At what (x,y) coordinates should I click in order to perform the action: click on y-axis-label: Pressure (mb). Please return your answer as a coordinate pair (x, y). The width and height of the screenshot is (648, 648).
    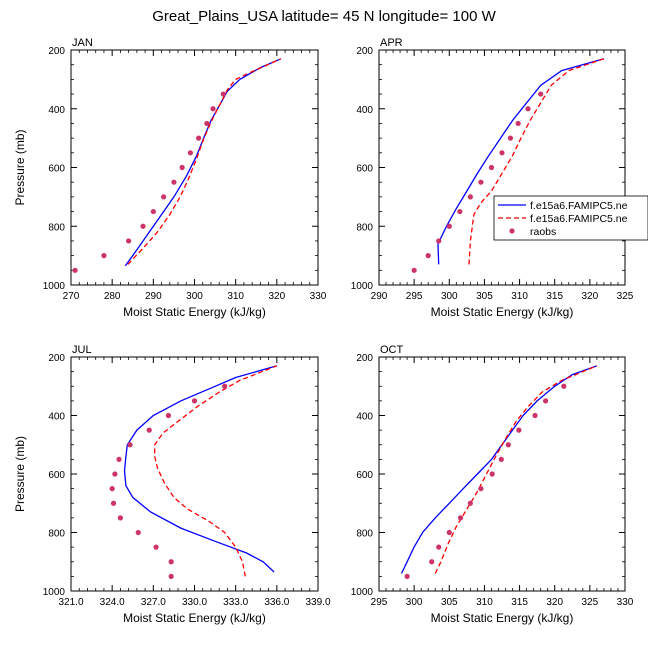
    Looking at the image, I should click on (20, 474).